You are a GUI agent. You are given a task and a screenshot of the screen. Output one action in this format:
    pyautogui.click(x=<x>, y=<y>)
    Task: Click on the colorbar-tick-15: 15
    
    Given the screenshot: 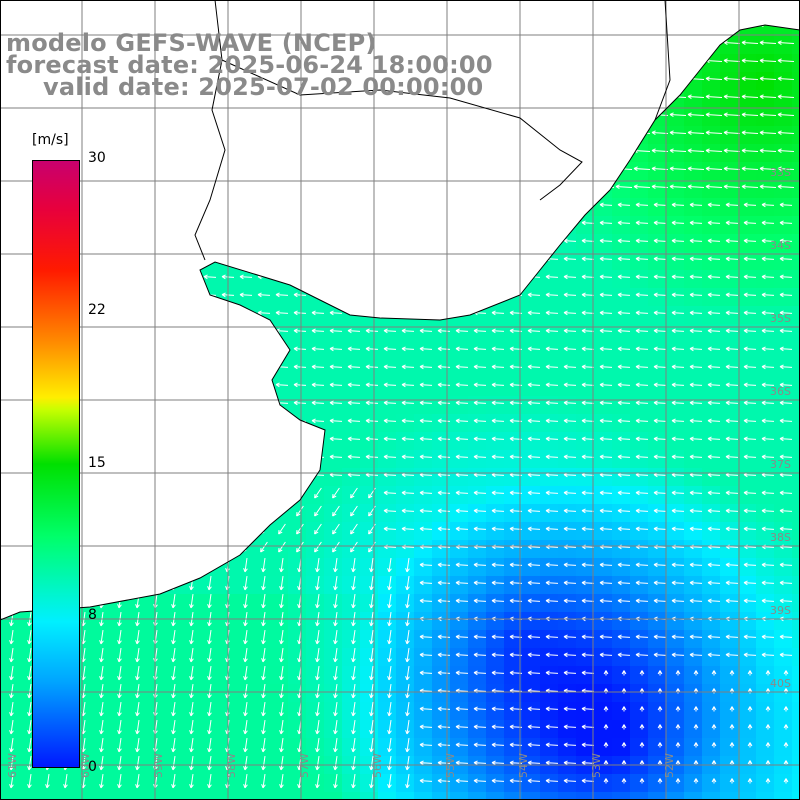 What is the action you would take?
    pyautogui.click(x=97, y=463)
    